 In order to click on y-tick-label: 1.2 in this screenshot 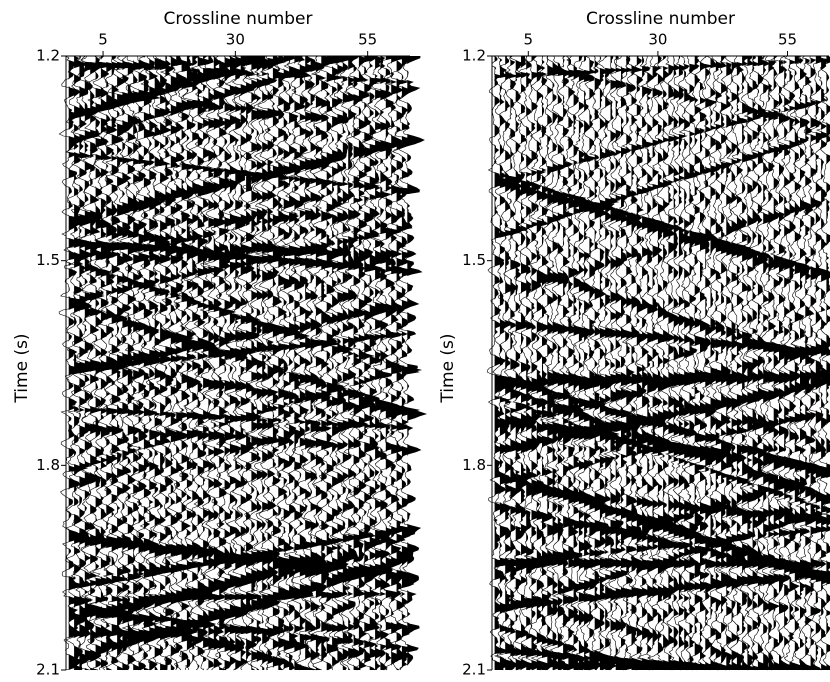, I will do `click(48, 56)`.